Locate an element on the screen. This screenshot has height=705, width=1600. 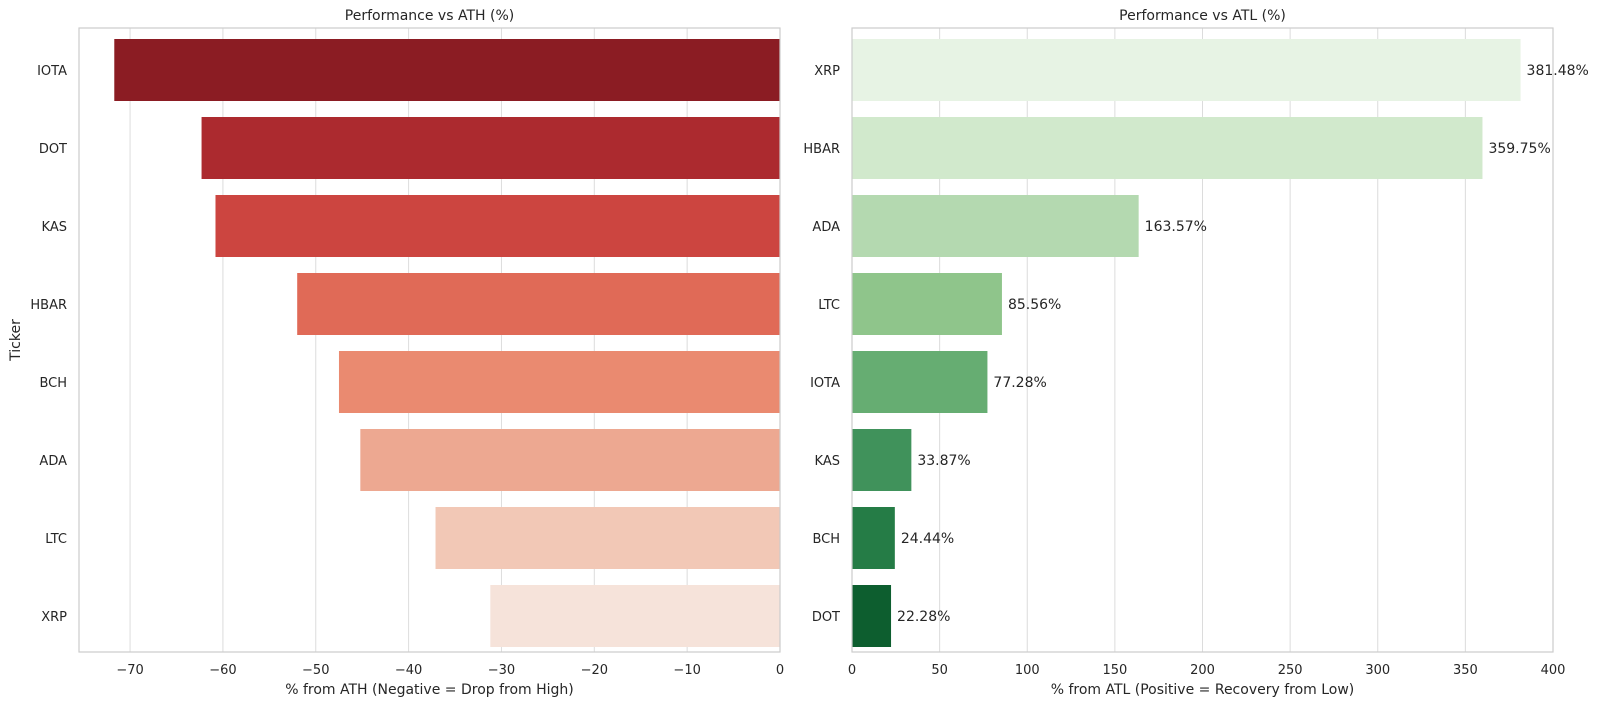
x-tick-label: 200 is located at coordinates (1202, 670).